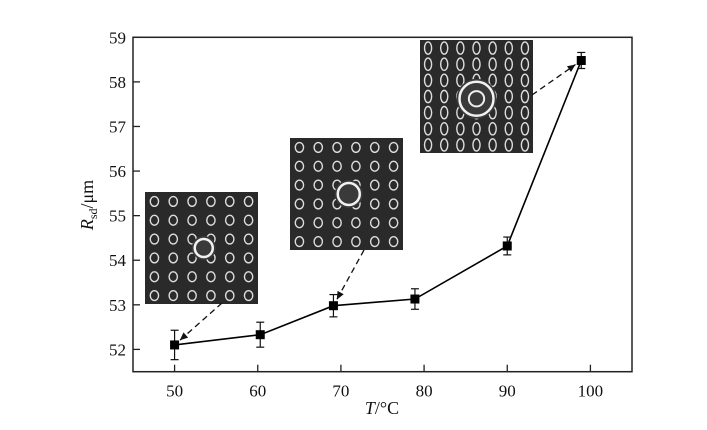  I want to click on y-tick-label: 57, so click(118, 126).